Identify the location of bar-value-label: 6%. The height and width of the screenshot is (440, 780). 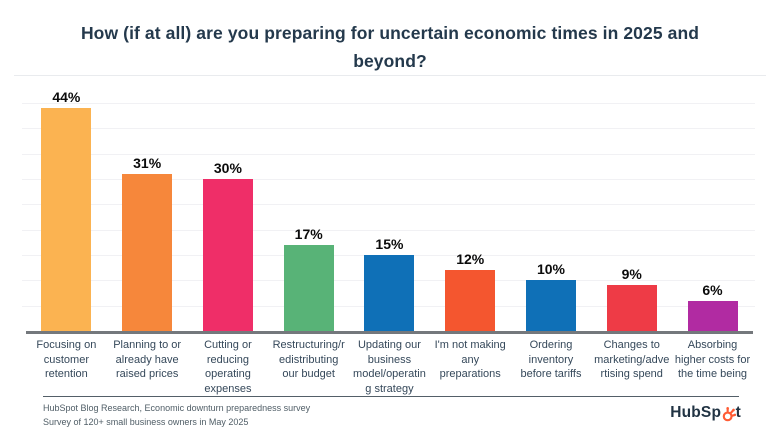
(712, 289).